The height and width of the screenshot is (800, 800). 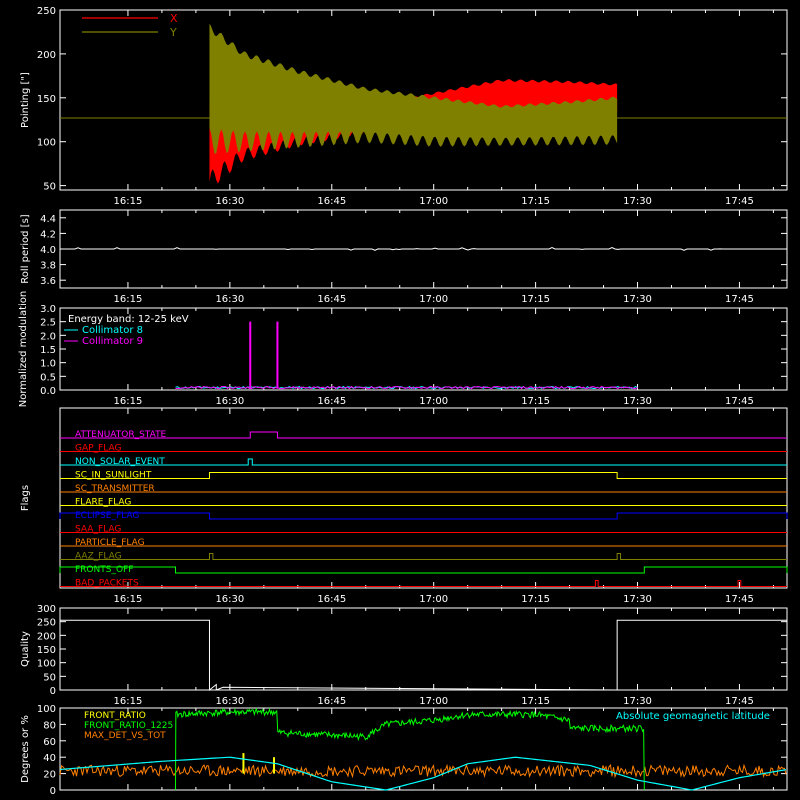 I want to click on flags-xtick-label: 17:15, so click(x=535, y=599).